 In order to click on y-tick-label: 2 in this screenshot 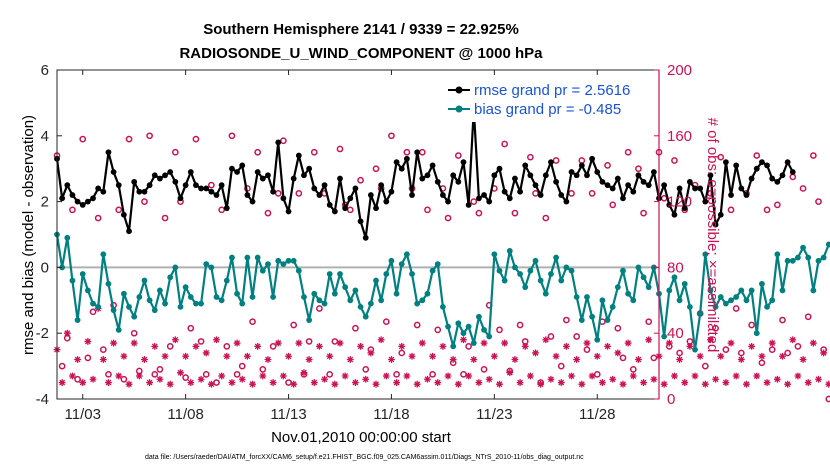, I will do `click(45, 202)`.